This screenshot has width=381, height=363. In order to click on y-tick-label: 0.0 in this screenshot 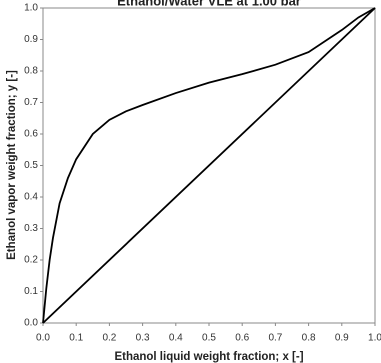, I will do `click(31, 323)`.